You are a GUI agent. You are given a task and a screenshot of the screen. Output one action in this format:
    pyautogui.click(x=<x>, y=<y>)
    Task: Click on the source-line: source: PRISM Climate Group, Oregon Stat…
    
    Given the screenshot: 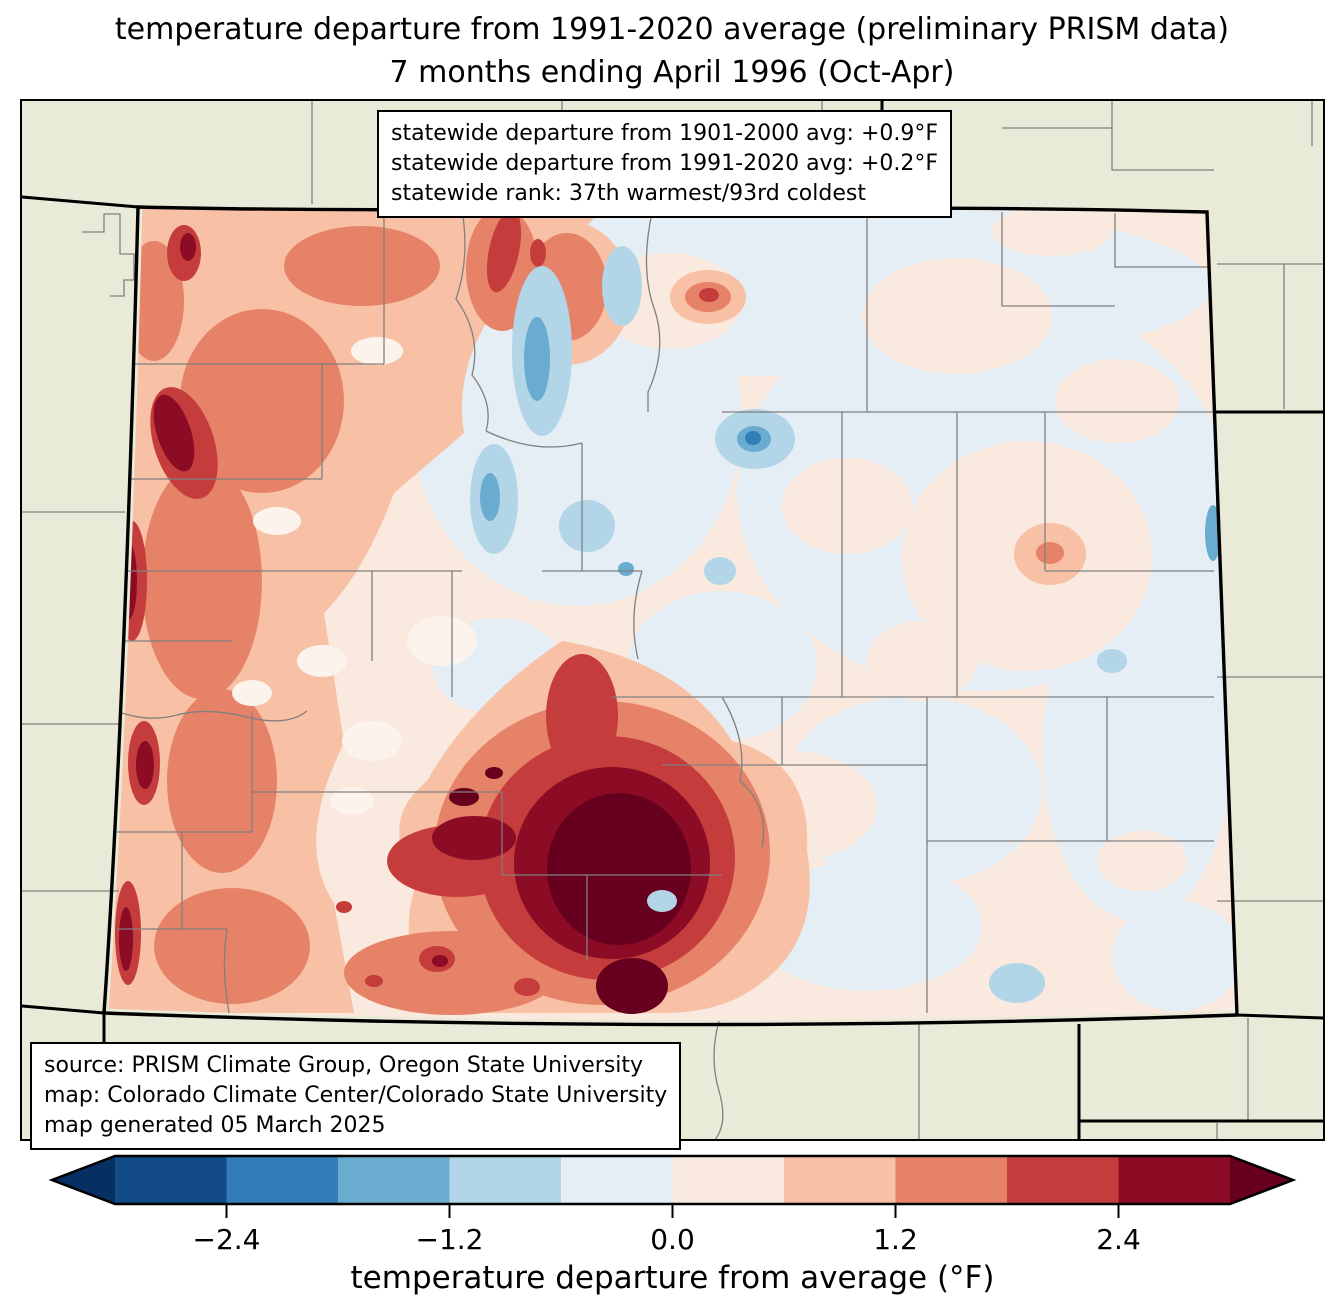 What is the action you would take?
    pyautogui.click(x=344, y=1065)
    